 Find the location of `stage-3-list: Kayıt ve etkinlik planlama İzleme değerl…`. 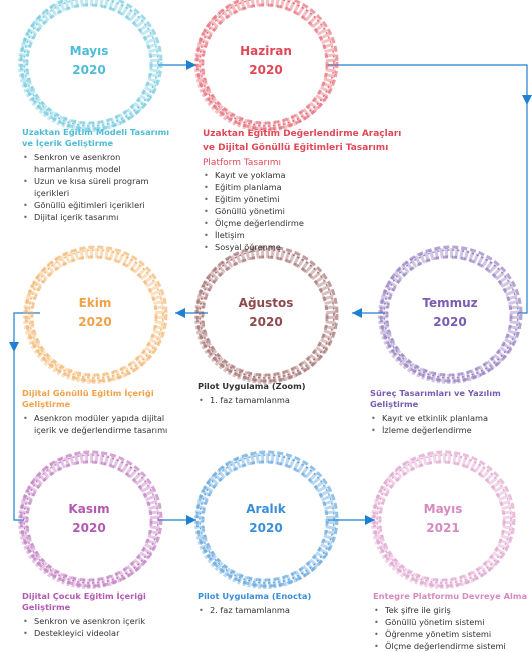

stage-3-list: Kayıt ve etkinlik planlama İzleme değerl… is located at coordinates (445, 424).